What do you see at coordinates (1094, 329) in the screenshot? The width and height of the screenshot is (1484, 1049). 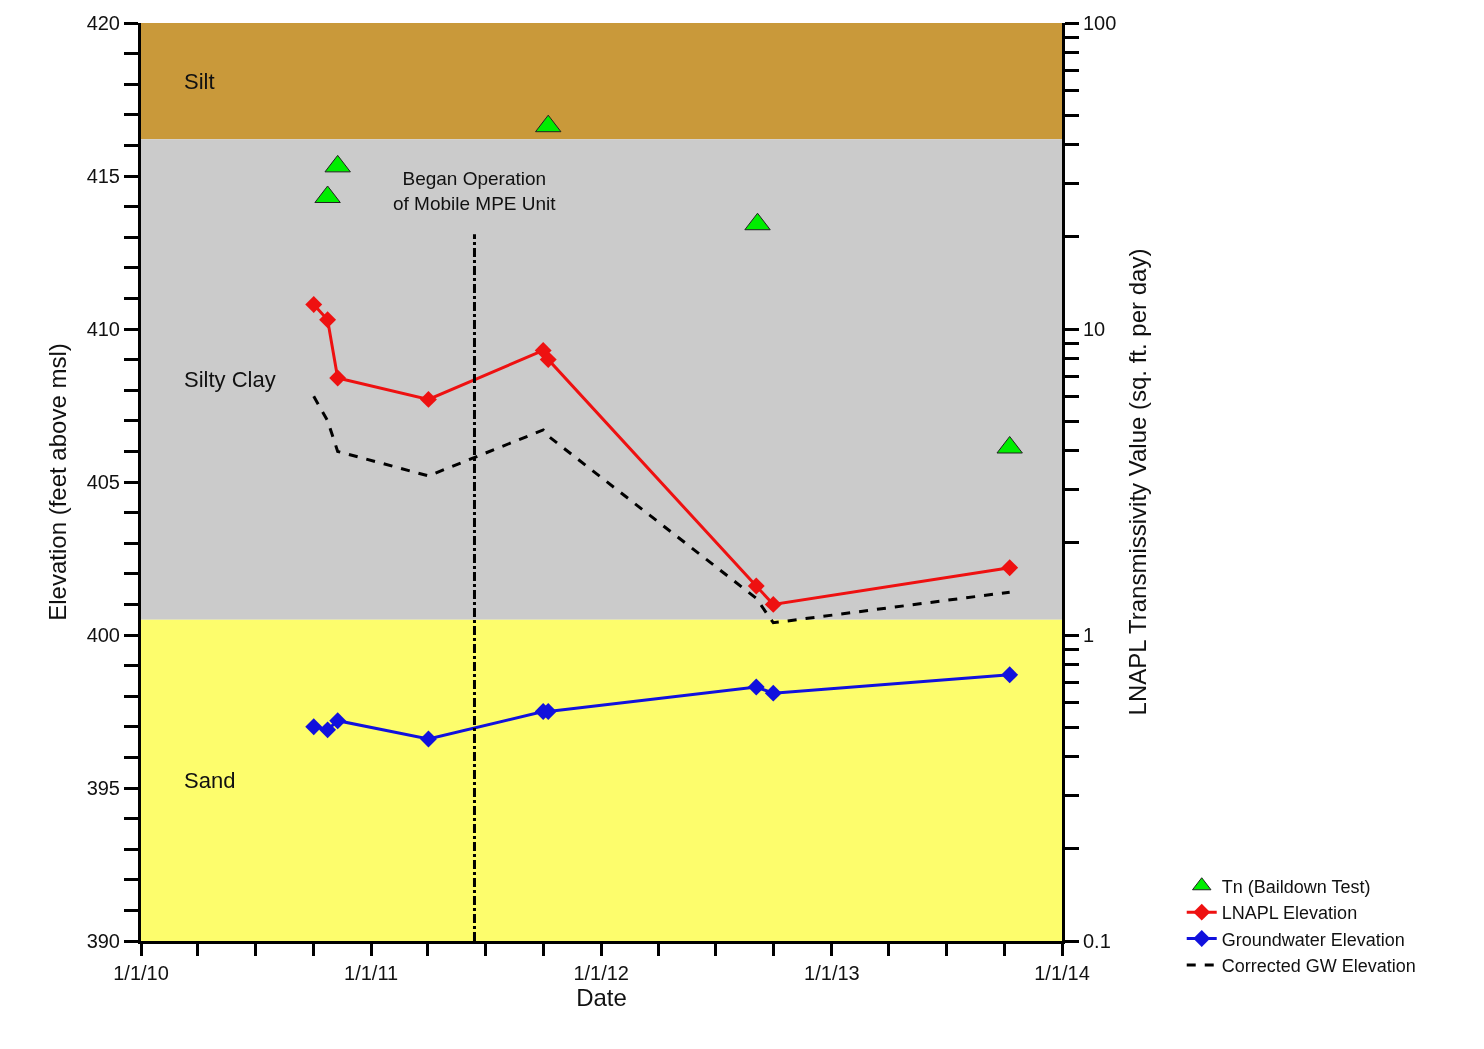 I see `y2-tick-label: 10` at bounding box center [1094, 329].